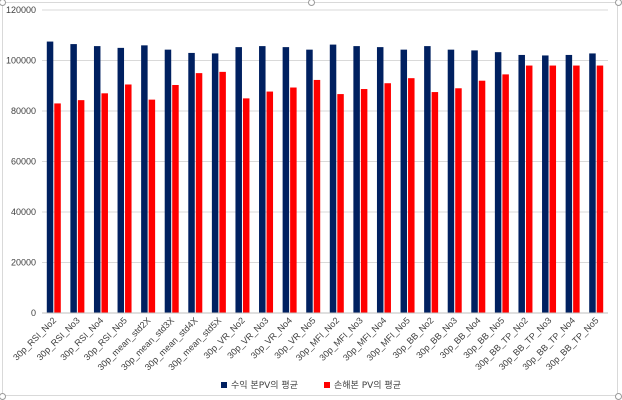 This screenshot has width=622, height=400. What do you see at coordinates (264, 386) in the screenshot?
I see `legend-label-profit: 수익 본PV의 평균` at bounding box center [264, 386].